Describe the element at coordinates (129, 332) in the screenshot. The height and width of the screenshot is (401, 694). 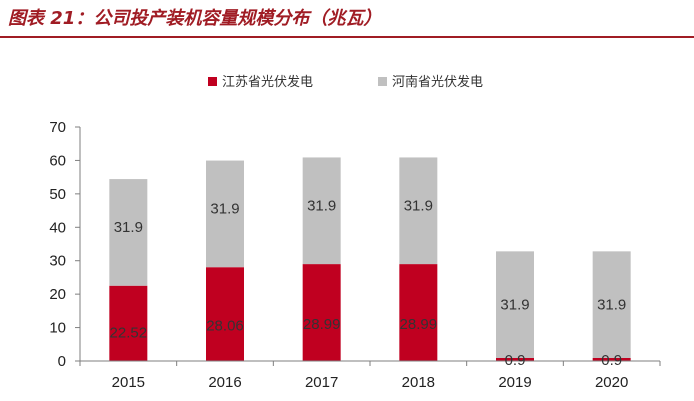
I see `data-label: 22.52` at that location.